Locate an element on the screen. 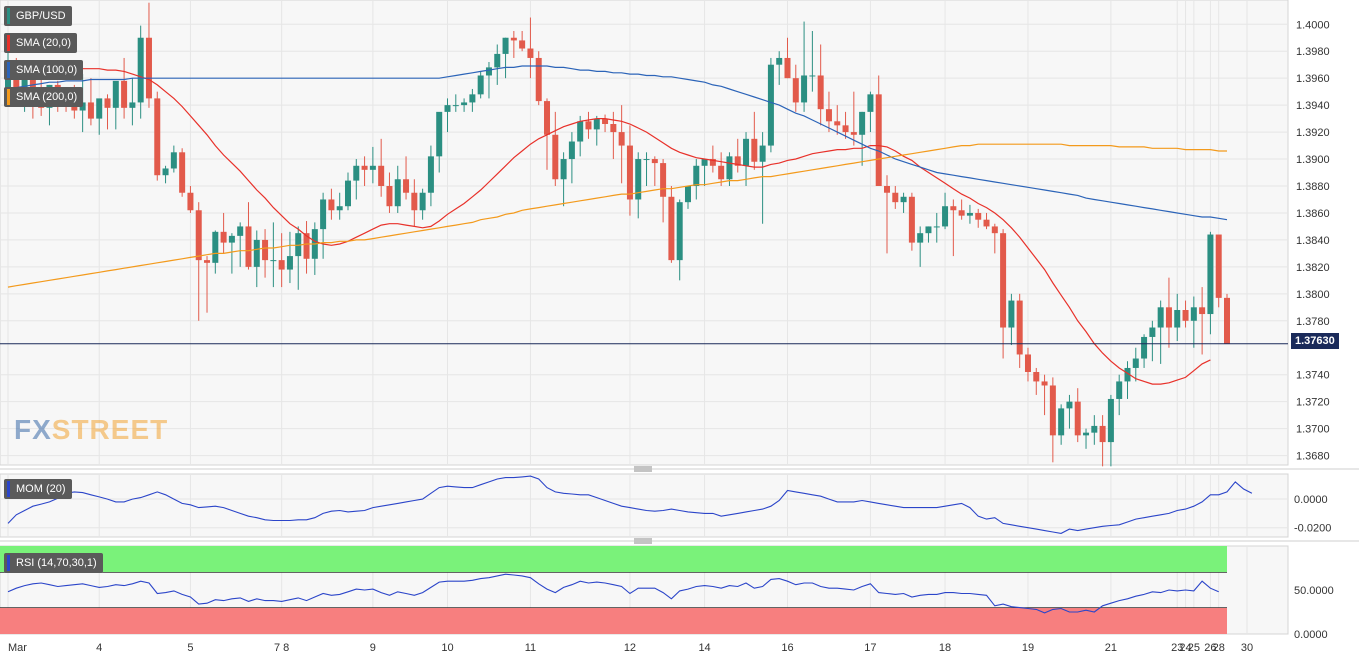 This screenshot has height=660, width=1359. sma100-label: SMA (100,0) is located at coordinates (44, 70).